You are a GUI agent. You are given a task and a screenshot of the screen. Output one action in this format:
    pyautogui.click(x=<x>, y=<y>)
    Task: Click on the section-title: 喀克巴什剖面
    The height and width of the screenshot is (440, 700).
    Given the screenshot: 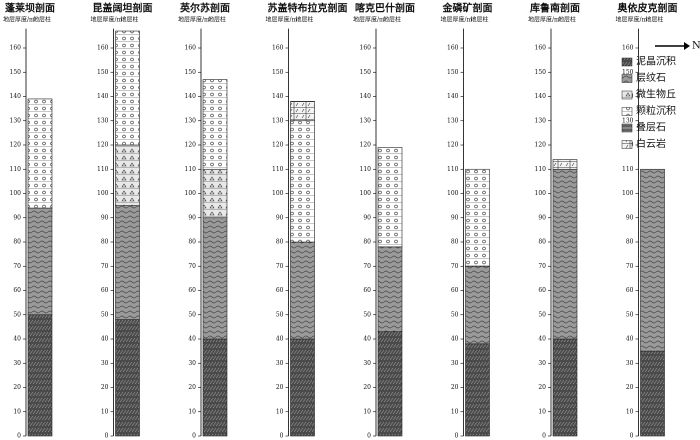 What is the action you would take?
    pyautogui.click(x=385, y=8)
    